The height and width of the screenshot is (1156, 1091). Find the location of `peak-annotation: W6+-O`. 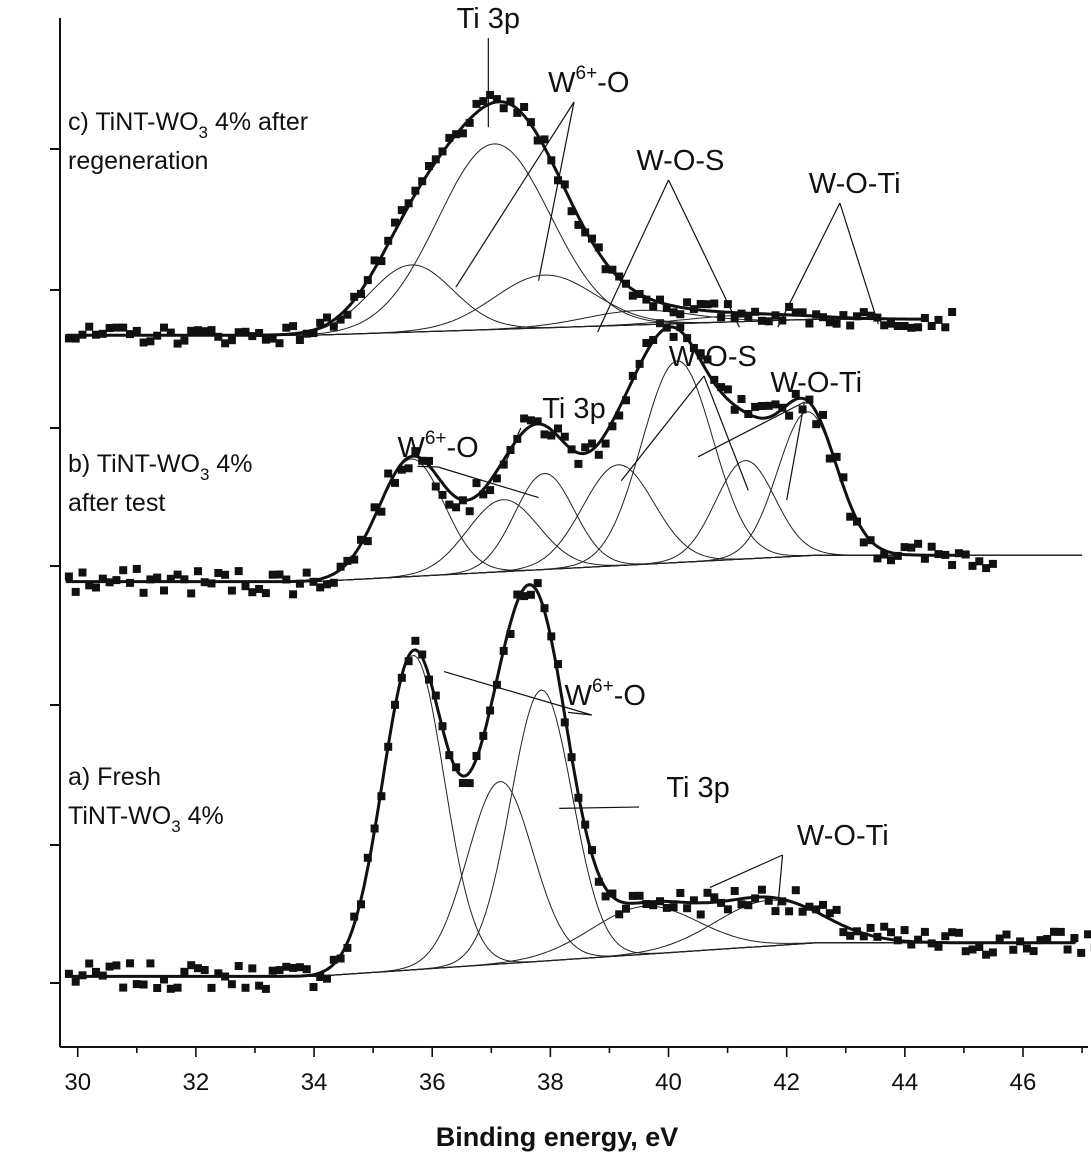

peak-annotation: W6+-O is located at coordinates (588, 81).